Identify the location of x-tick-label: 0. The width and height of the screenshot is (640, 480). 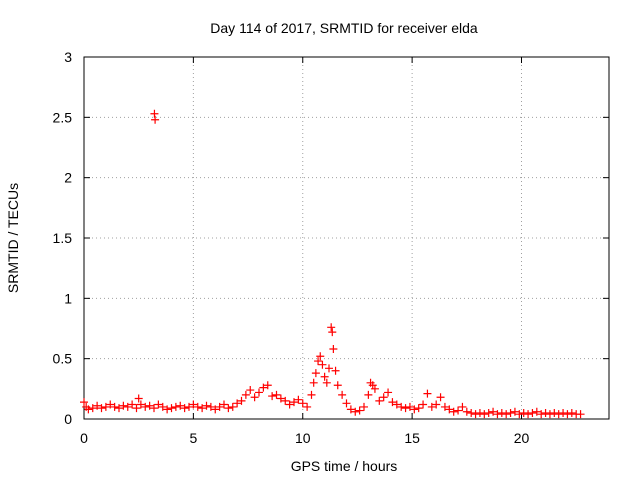
(84, 438).